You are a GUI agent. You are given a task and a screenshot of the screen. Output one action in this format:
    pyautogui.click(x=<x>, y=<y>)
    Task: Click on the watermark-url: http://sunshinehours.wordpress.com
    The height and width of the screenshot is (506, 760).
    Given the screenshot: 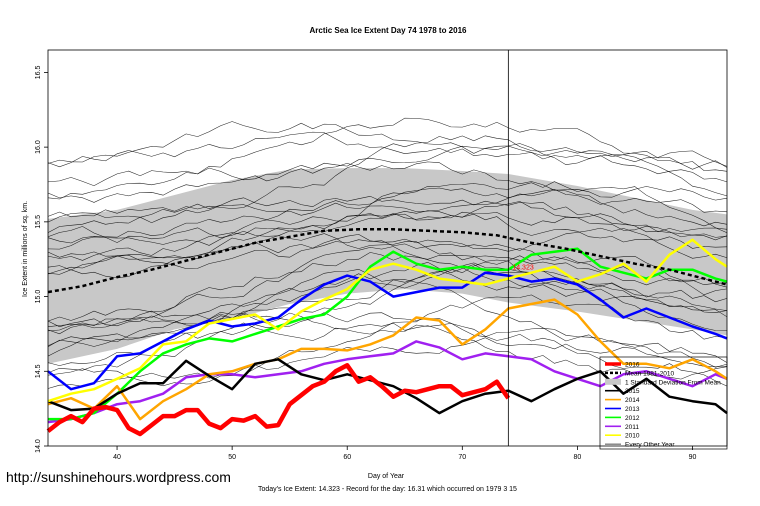 What is the action you would take?
    pyautogui.click(x=118, y=477)
    